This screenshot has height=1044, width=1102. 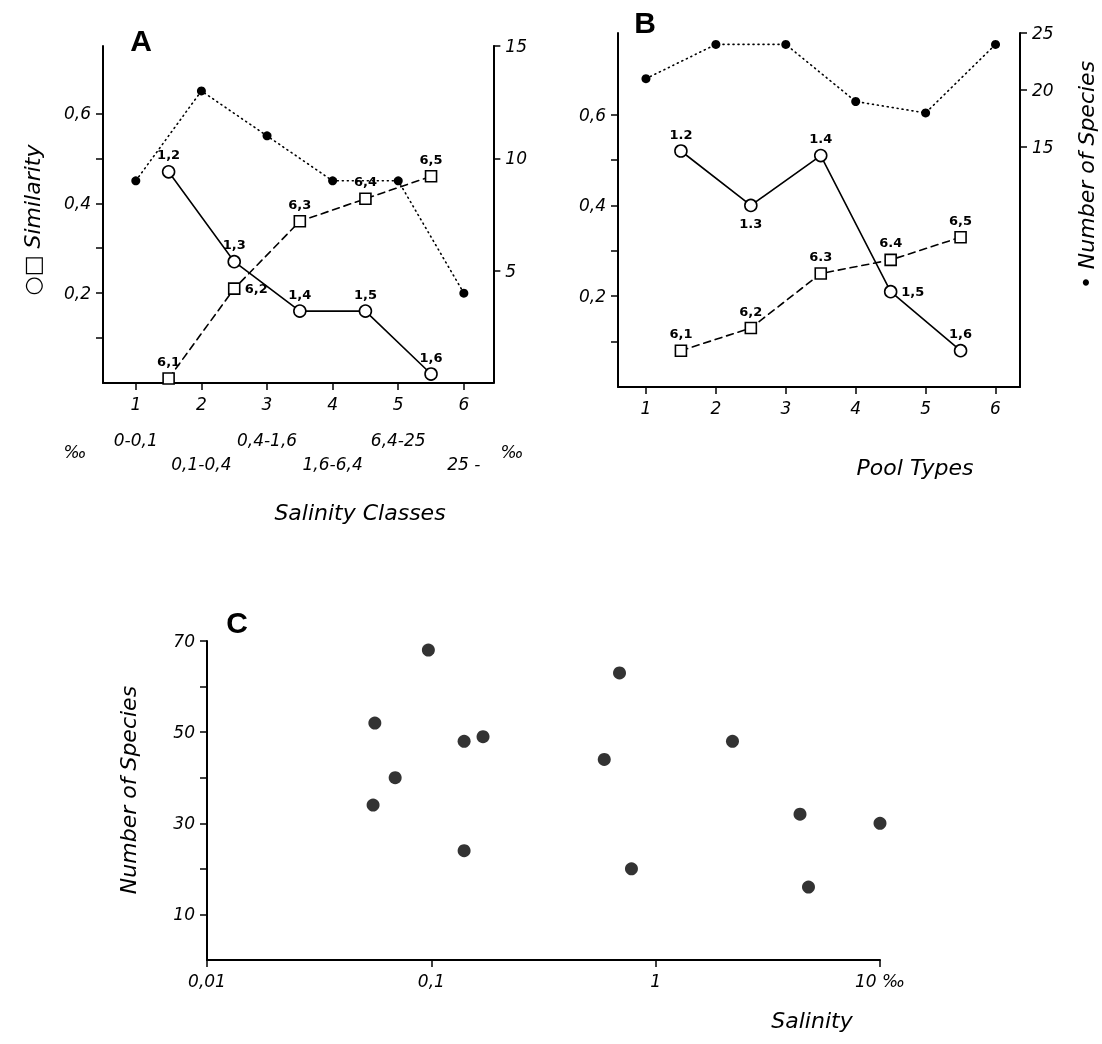 What do you see at coordinates (915, 467) in the screenshot?
I see `x-axis-title: Pool Types` at bounding box center [915, 467].